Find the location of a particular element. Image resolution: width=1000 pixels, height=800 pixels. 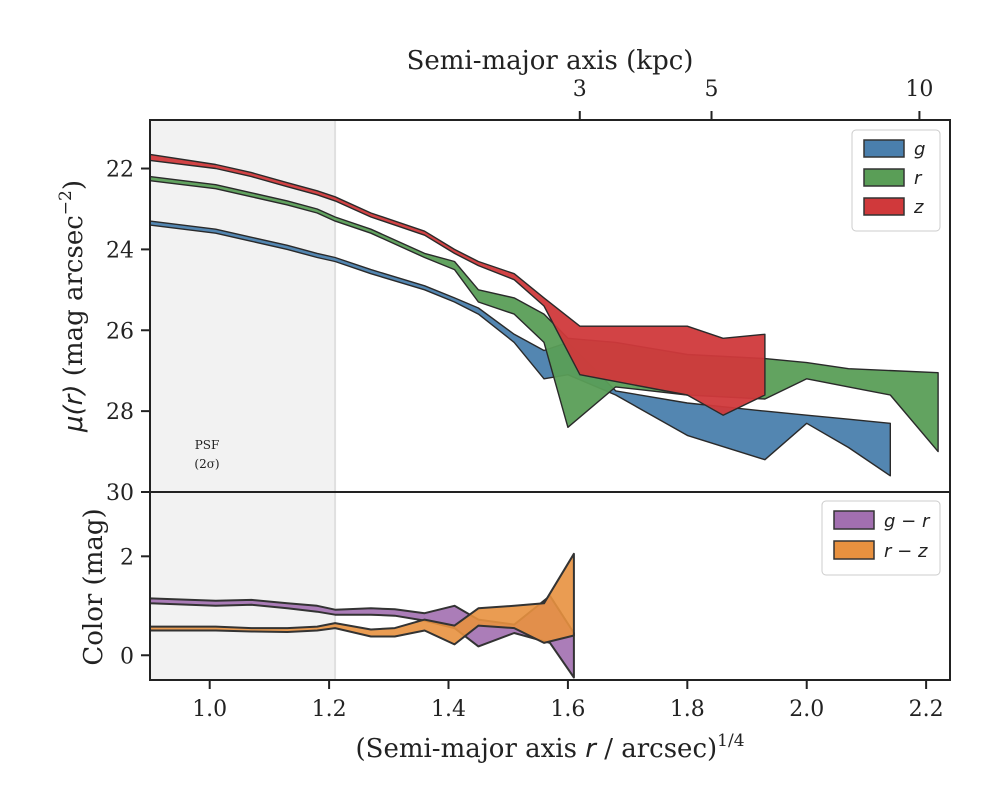

x-tick-label: 2.2 is located at coordinates (926, 709).